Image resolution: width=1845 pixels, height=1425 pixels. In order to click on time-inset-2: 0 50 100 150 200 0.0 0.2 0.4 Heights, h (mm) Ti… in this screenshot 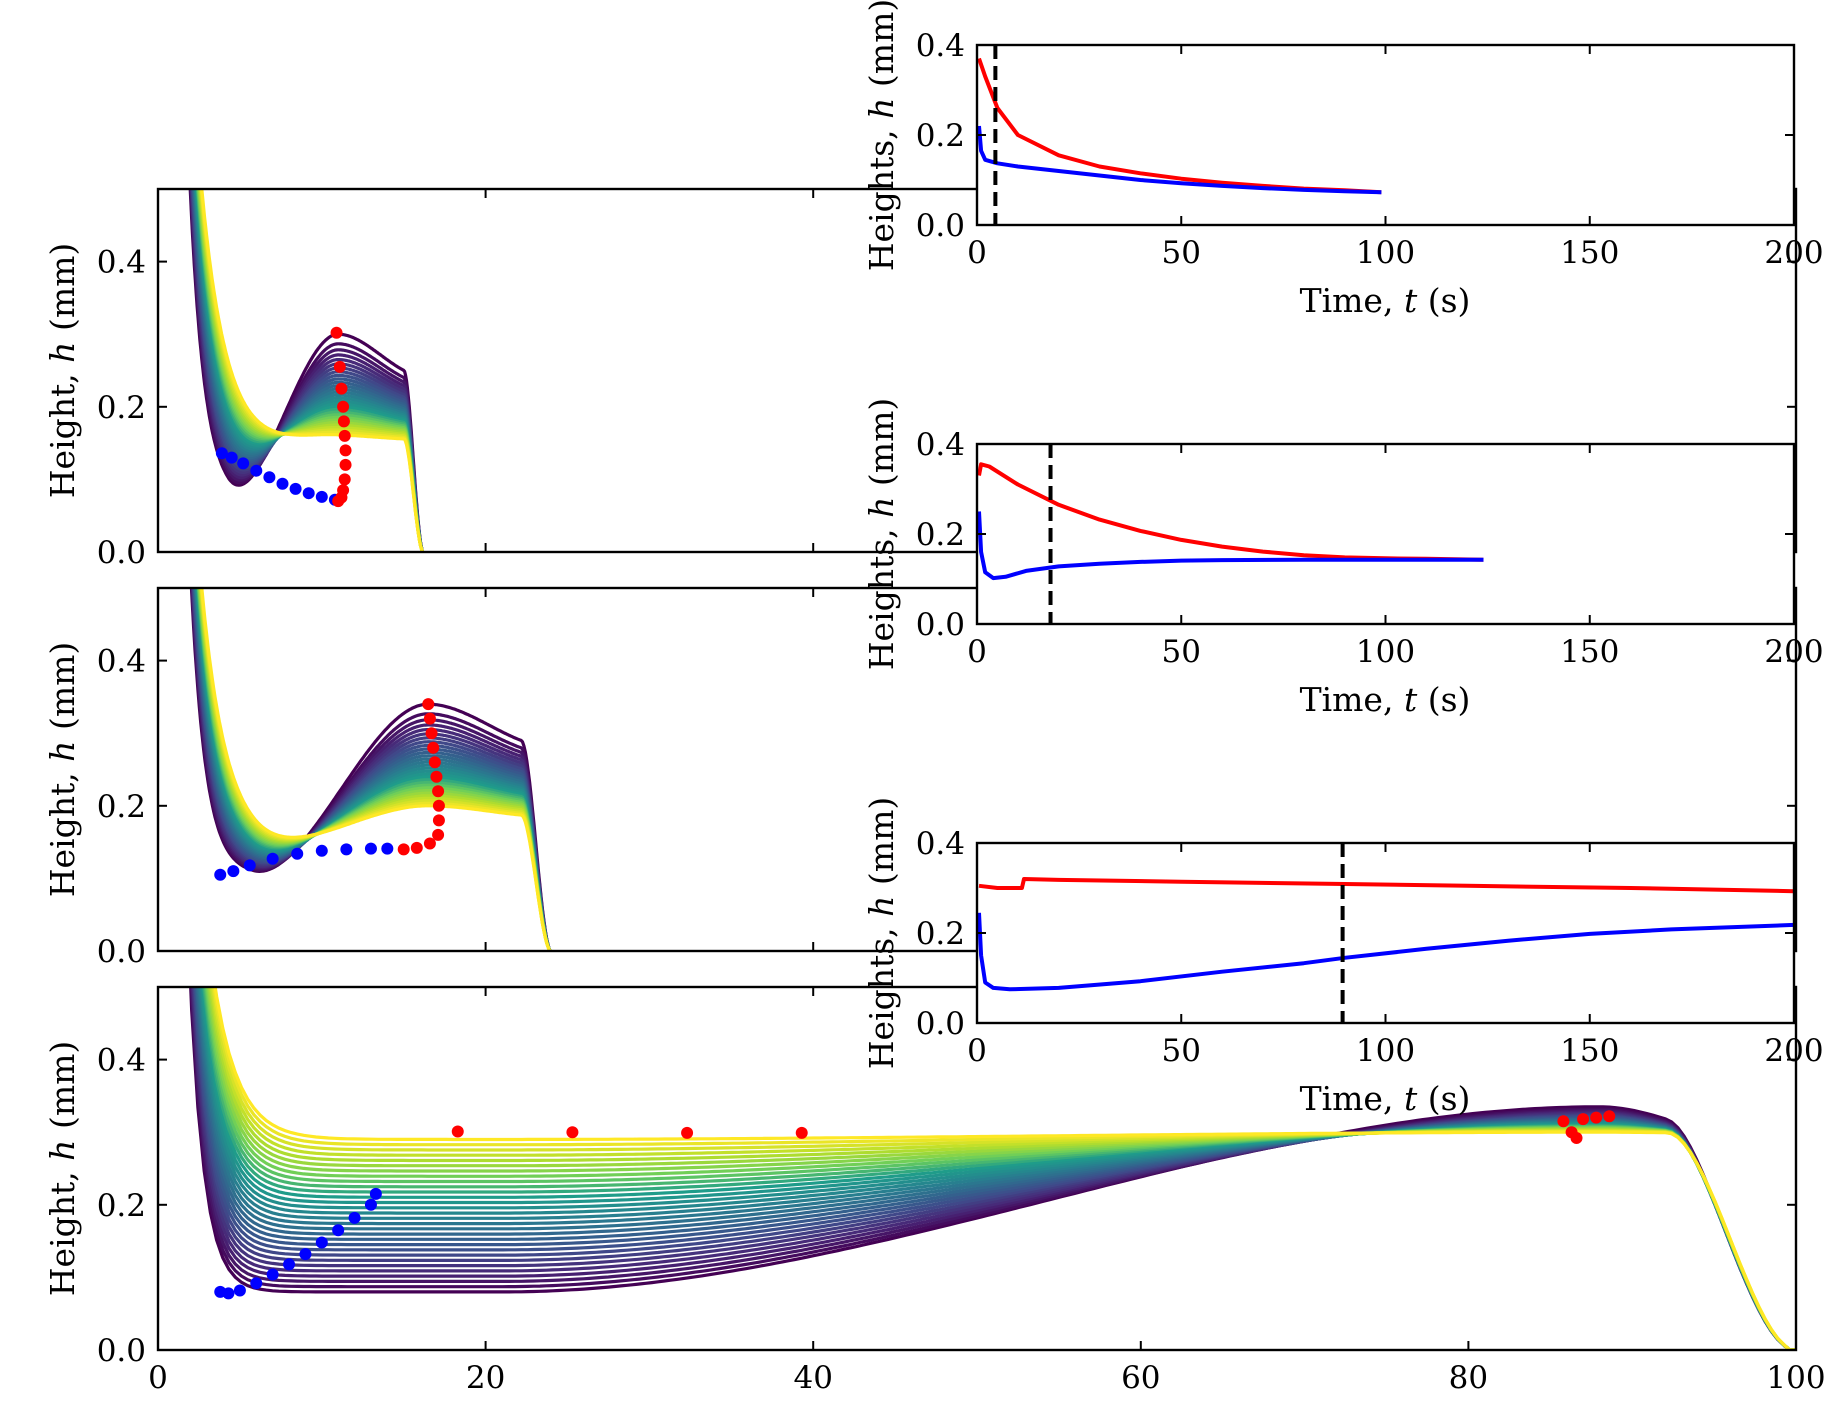, I will do `click(1343, 558)`.